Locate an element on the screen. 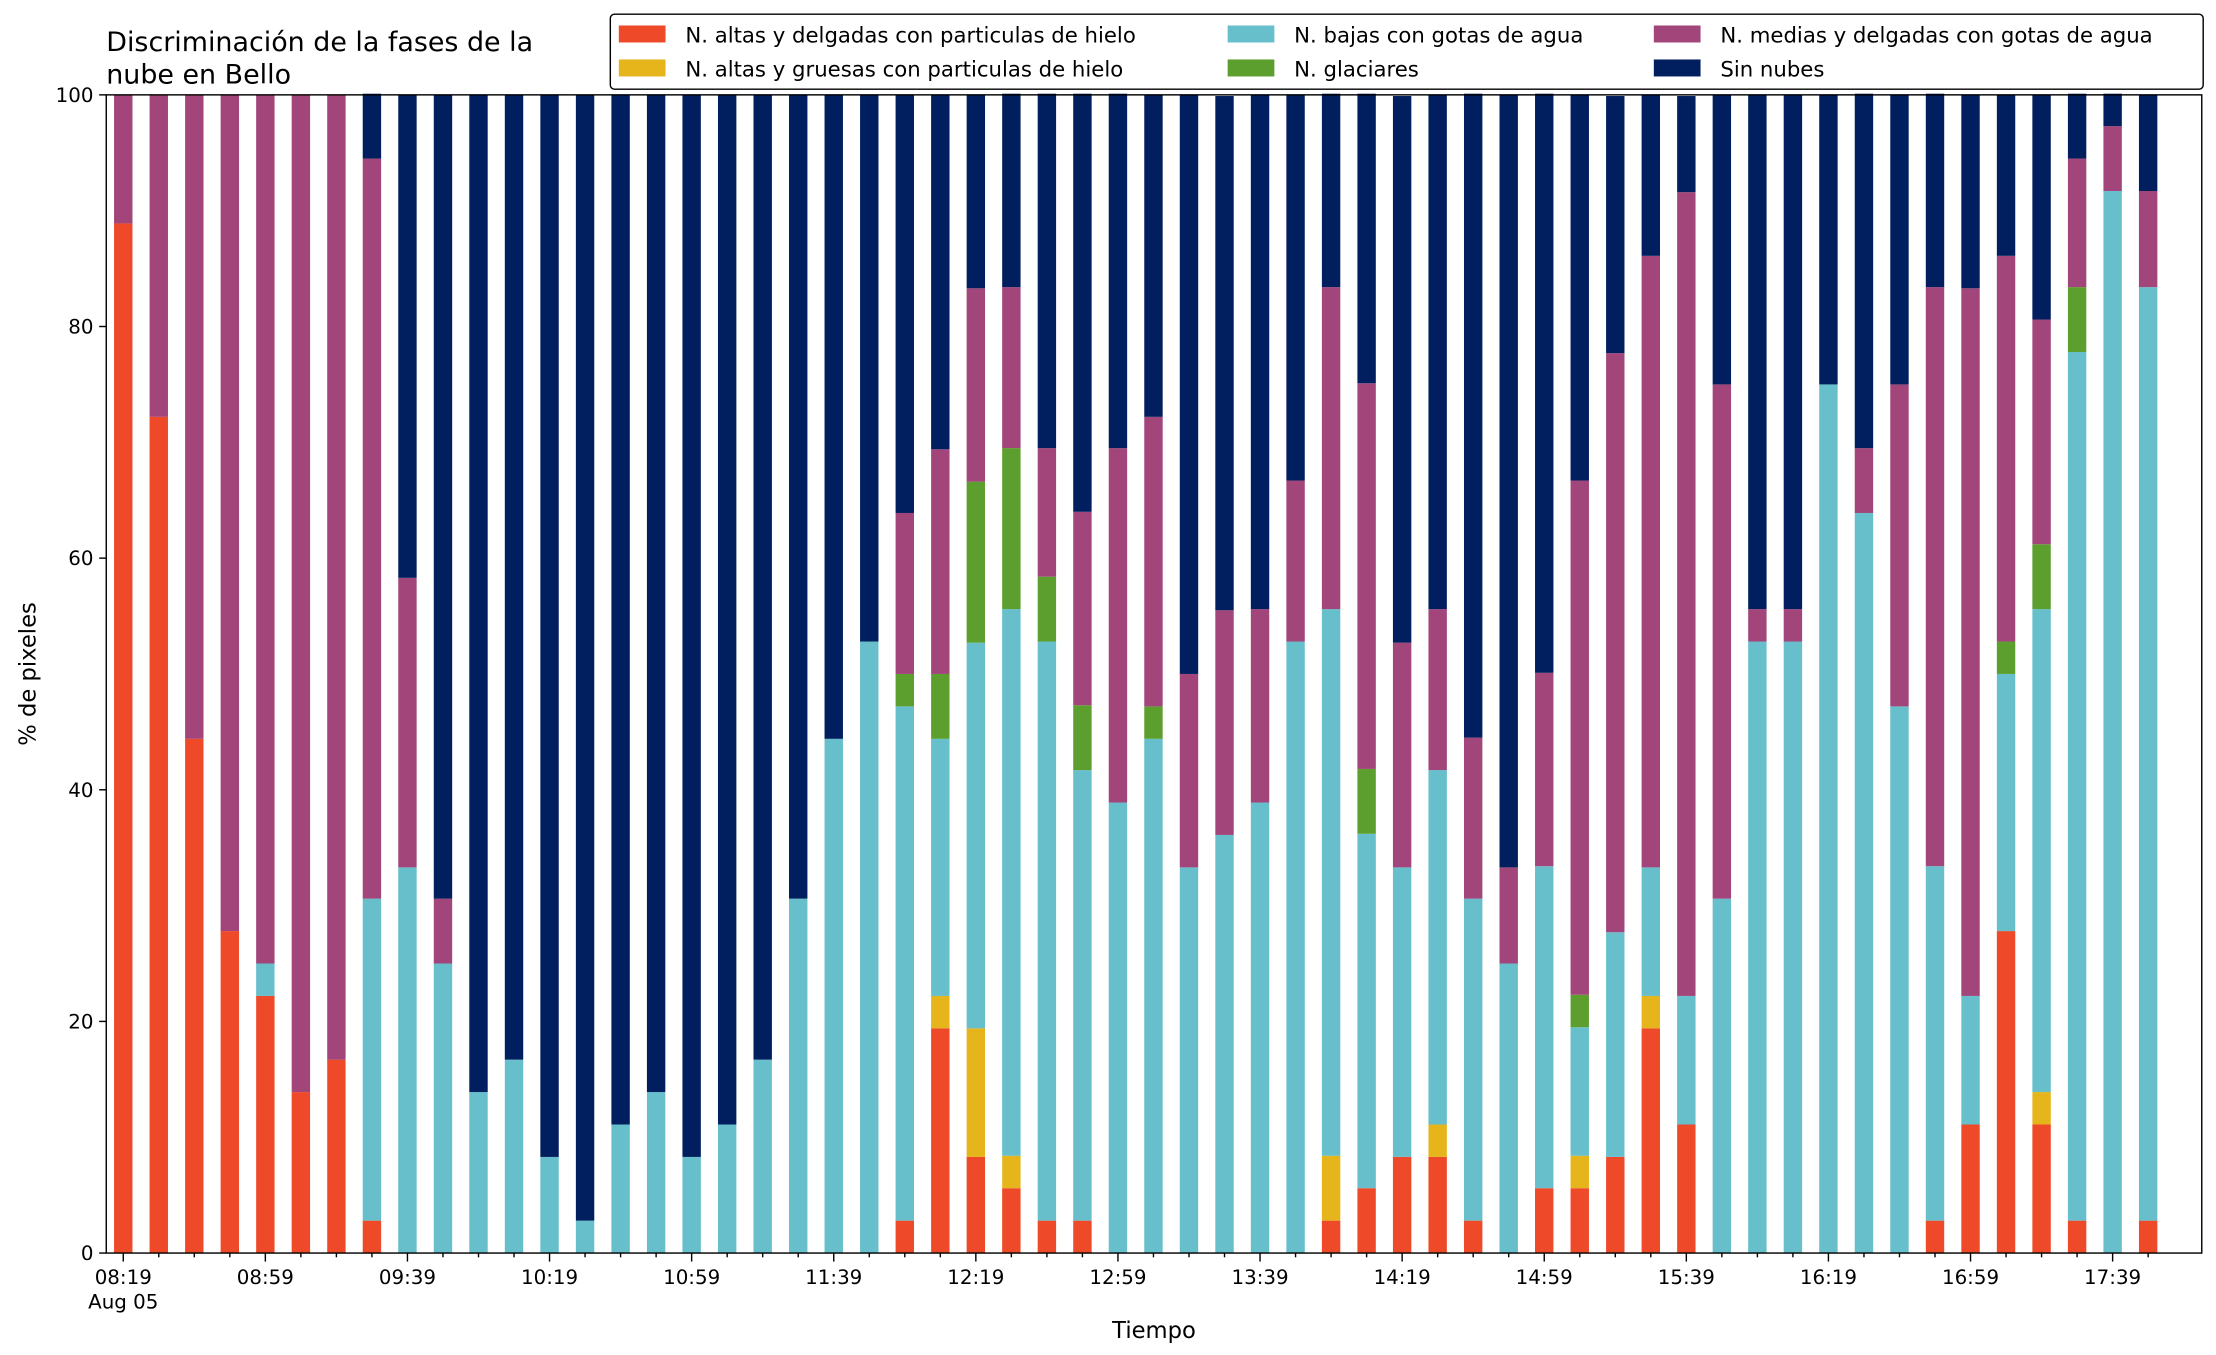  x-tick-label: 14:19 is located at coordinates (1402, 1277).